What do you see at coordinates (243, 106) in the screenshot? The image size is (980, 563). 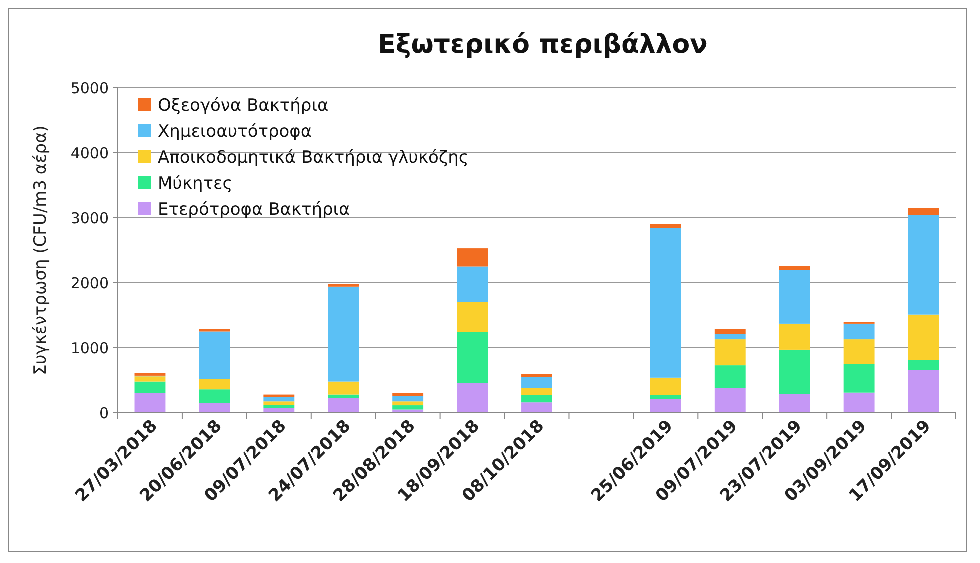 I see `legend-label: Οξεογόνα Βακτήρια` at bounding box center [243, 106].